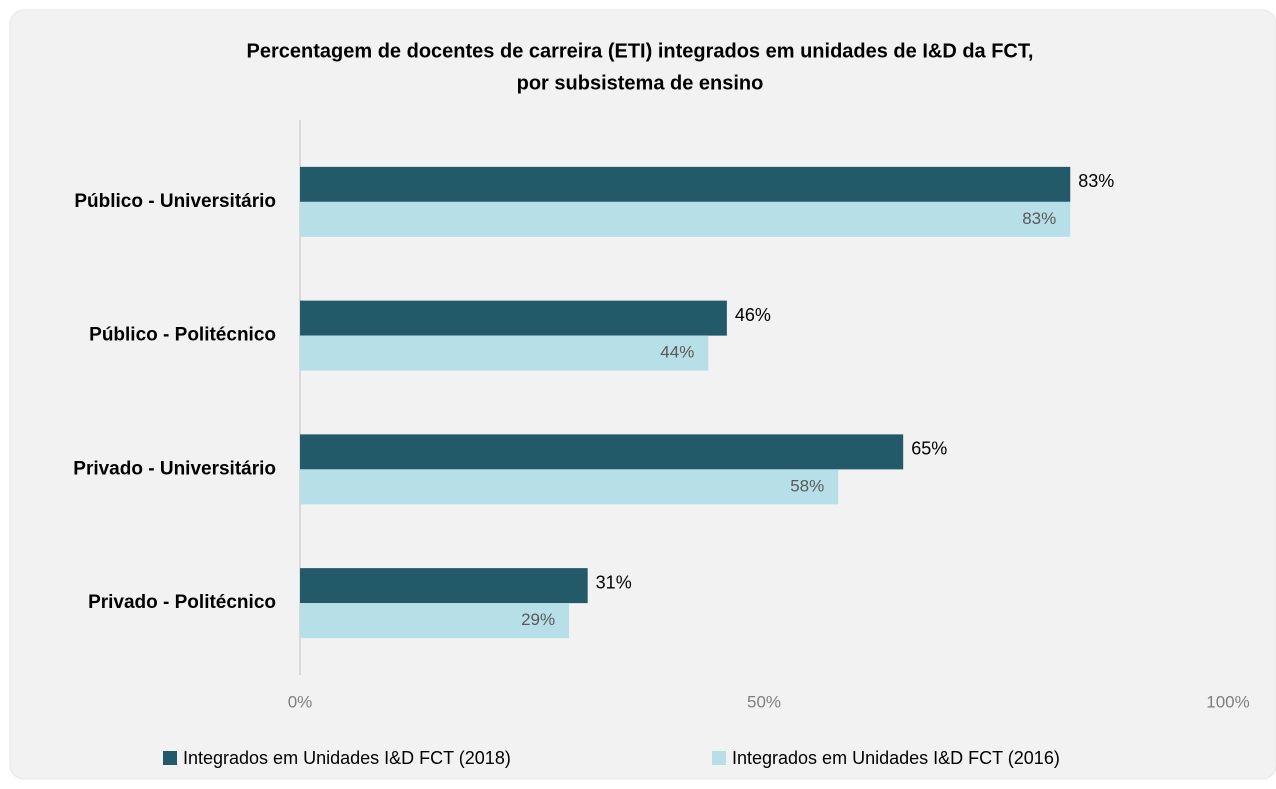 This screenshot has height=789, width=1276. I want to click on value-label: 46%, so click(753, 315).